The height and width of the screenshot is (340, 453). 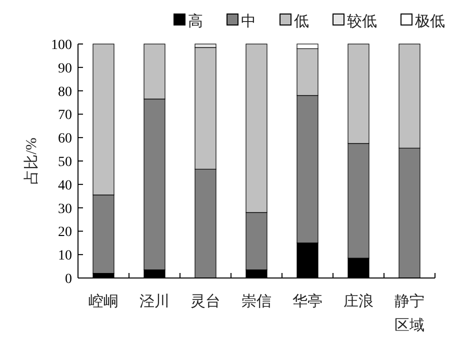 What do you see at coordinates (31, 161) in the screenshot?
I see `y-axis-title: 占比/%` at bounding box center [31, 161].